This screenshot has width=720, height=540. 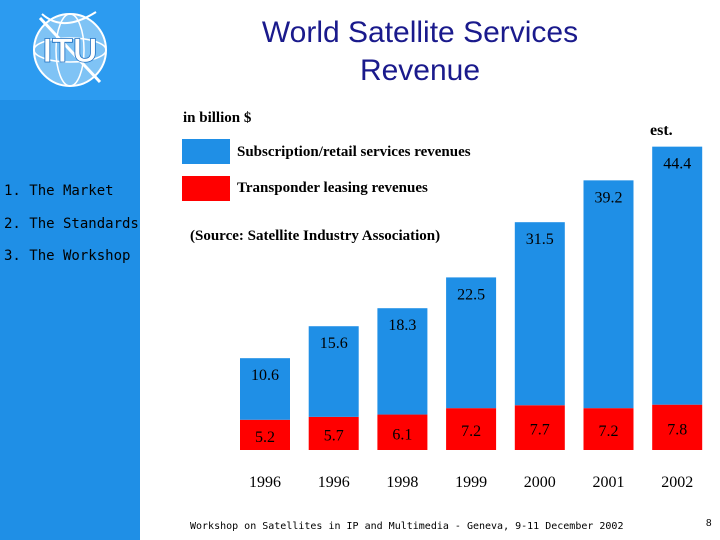 What do you see at coordinates (334, 343) in the screenshot?
I see `data-label-subscription: 15.6` at bounding box center [334, 343].